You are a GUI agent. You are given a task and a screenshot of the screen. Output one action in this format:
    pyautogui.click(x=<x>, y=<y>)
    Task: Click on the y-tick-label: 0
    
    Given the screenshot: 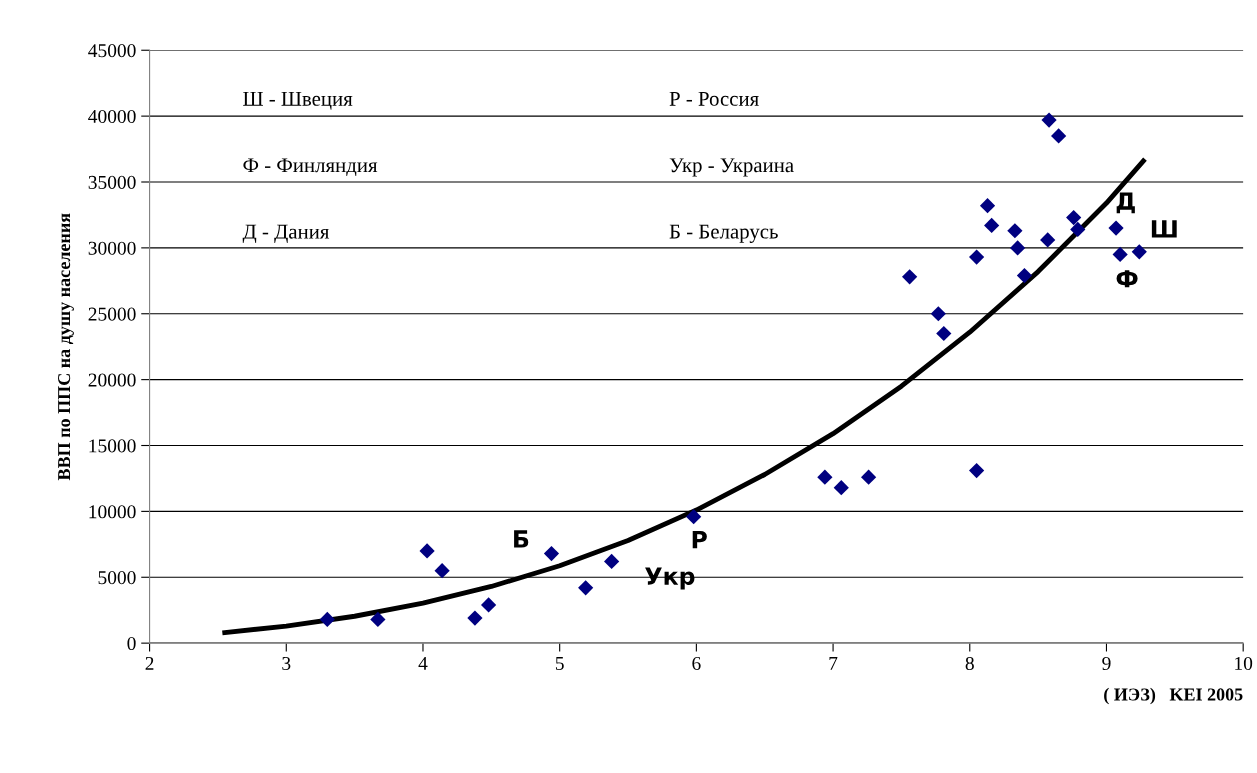 What is the action you would take?
    pyautogui.click(x=131, y=643)
    